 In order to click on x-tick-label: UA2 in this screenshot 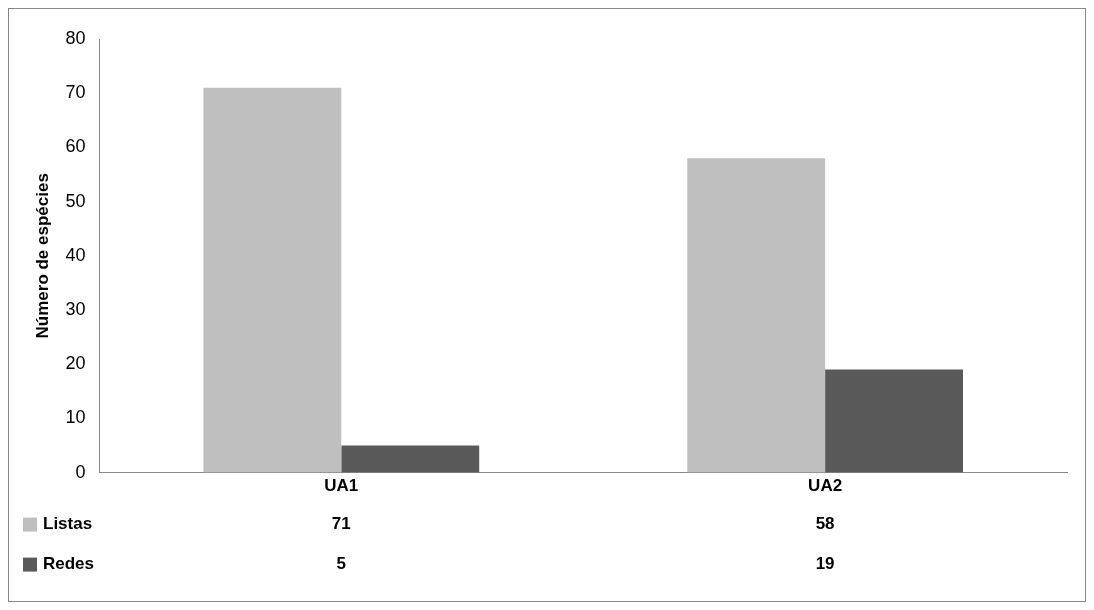, I will do `click(825, 486)`.